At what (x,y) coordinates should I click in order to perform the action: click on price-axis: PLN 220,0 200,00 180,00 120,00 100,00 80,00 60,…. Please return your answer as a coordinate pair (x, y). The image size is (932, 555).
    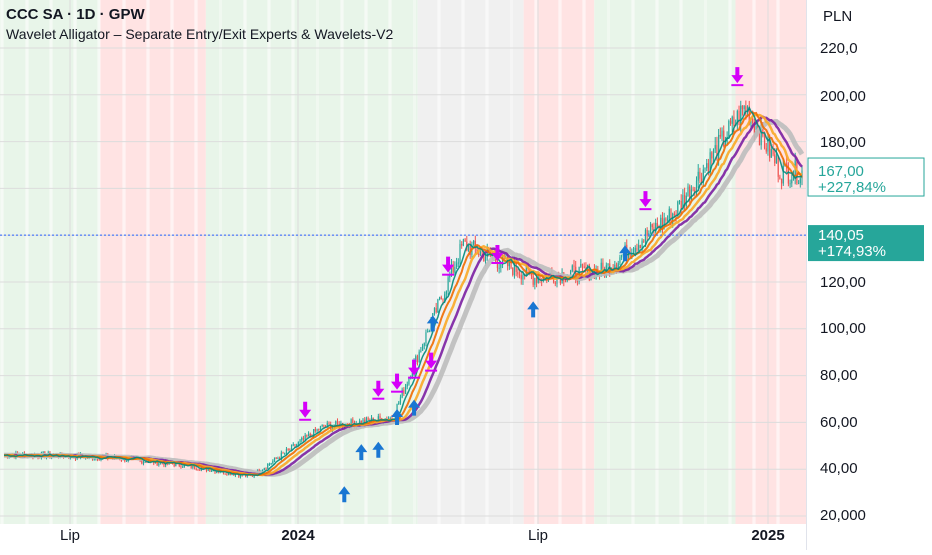
    Looking at the image, I should click on (843, 266).